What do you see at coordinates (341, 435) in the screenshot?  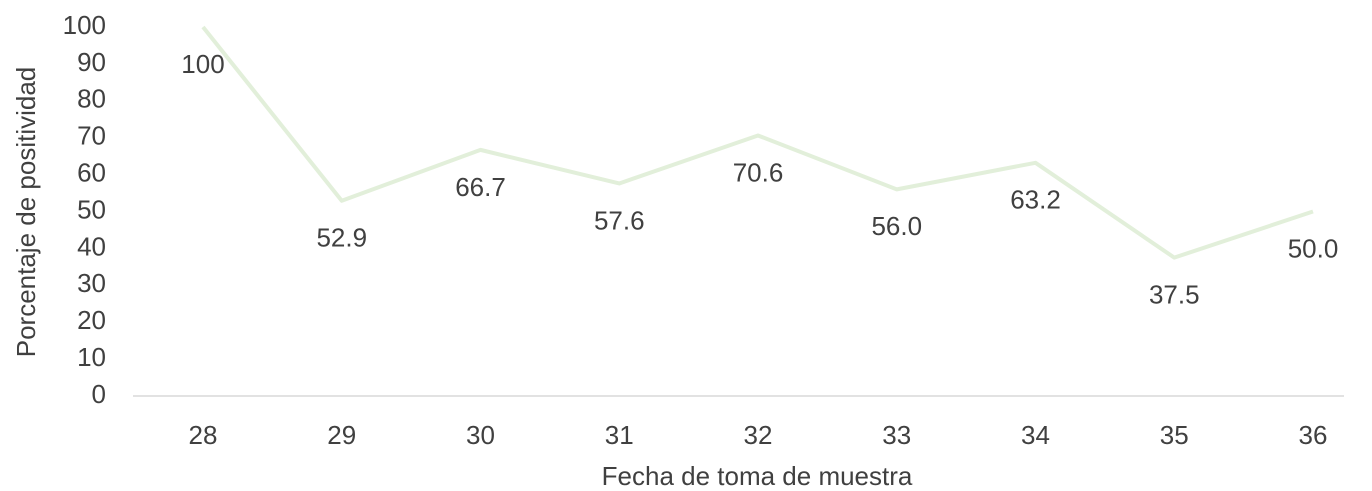 I see `x-tick-label: 29` at bounding box center [341, 435].